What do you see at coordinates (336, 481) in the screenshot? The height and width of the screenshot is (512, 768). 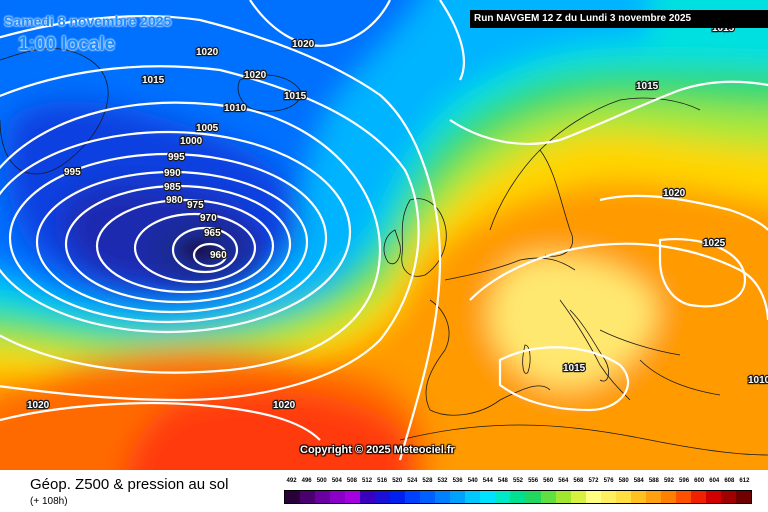 I see `scale-value-label: 504` at bounding box center [336, 481].